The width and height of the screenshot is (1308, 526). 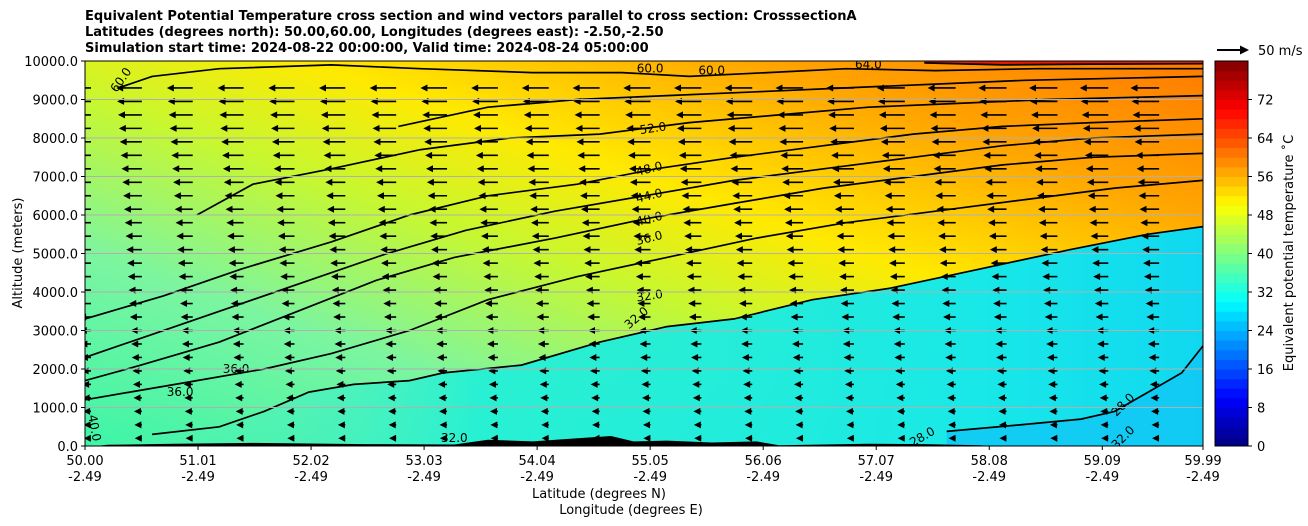 What do you see at coordinates (1265, 293) in the screenshot?
I see `colorbar-tick-label: 32` at bounding box center [1265, 293].